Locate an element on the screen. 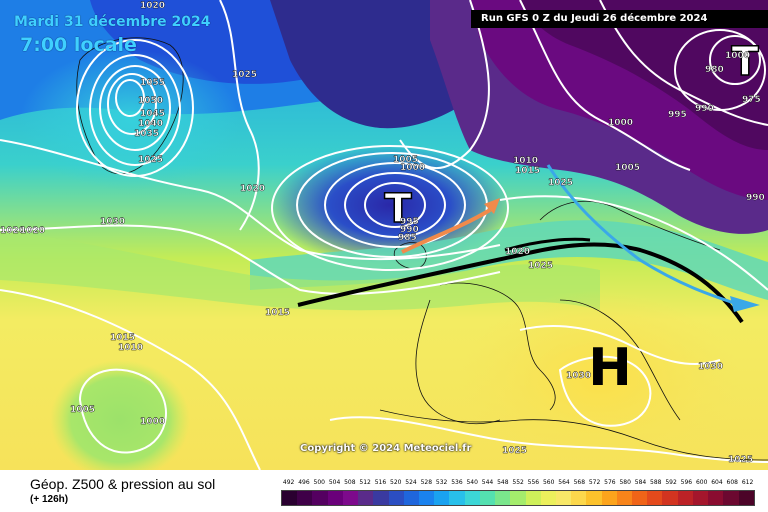 This screenshot has width=768, height=512. scale-tick-label: 512 is located at coordinates (365, 482).